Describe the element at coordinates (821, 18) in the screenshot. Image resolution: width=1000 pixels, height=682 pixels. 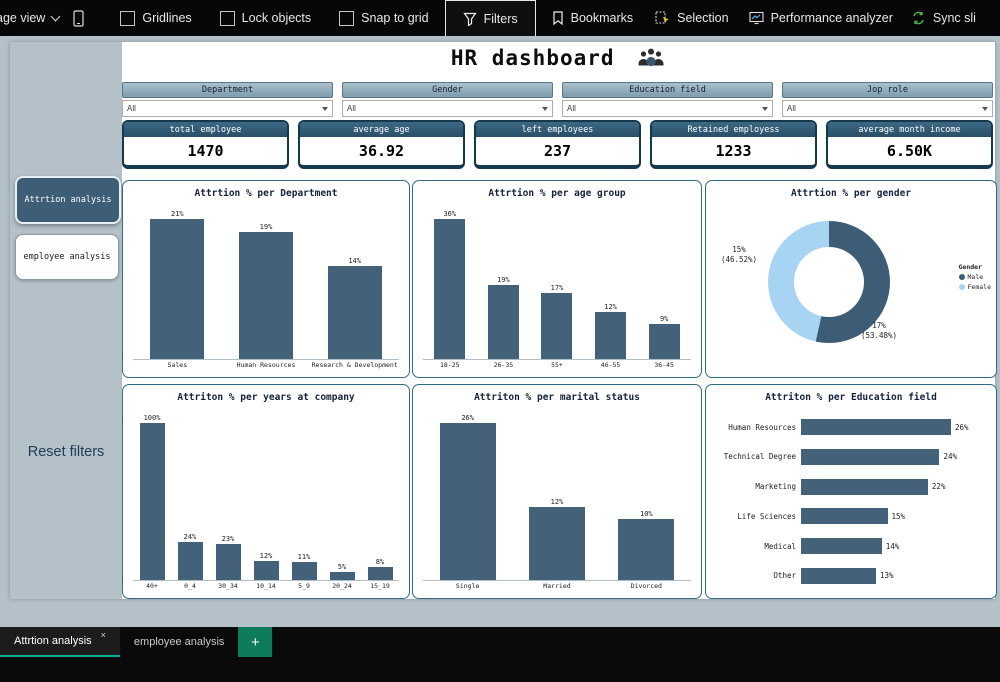
I see `performance-analyzer-toggle: Performance analyzer` at that location.